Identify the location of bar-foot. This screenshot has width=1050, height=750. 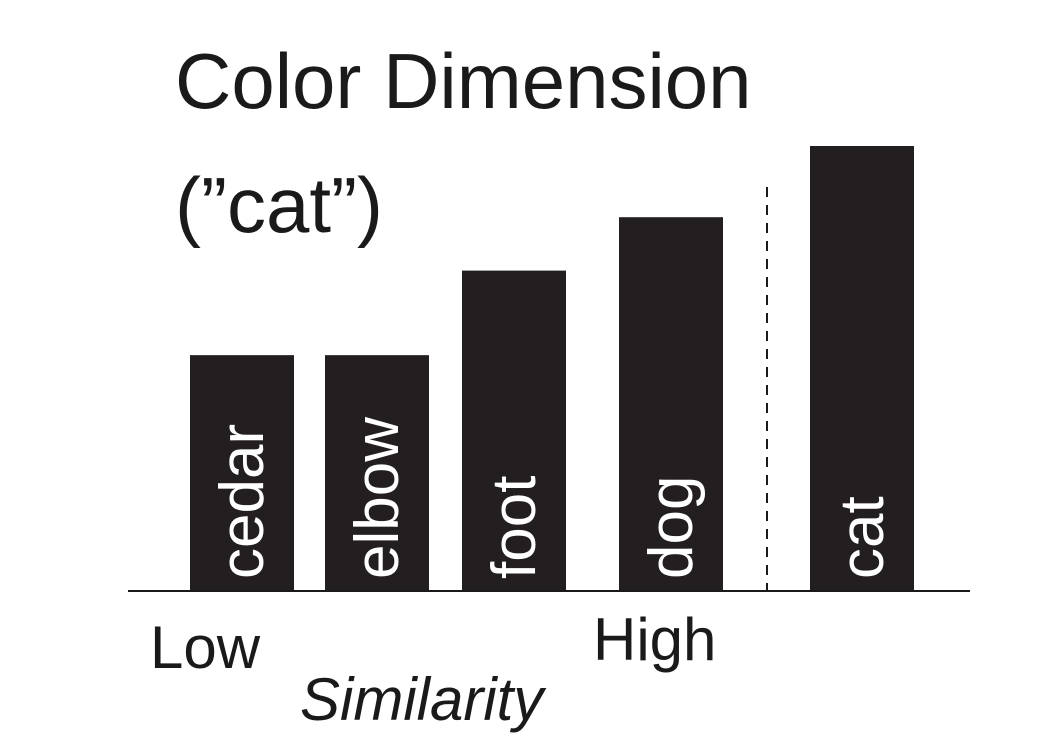
(514, 430).